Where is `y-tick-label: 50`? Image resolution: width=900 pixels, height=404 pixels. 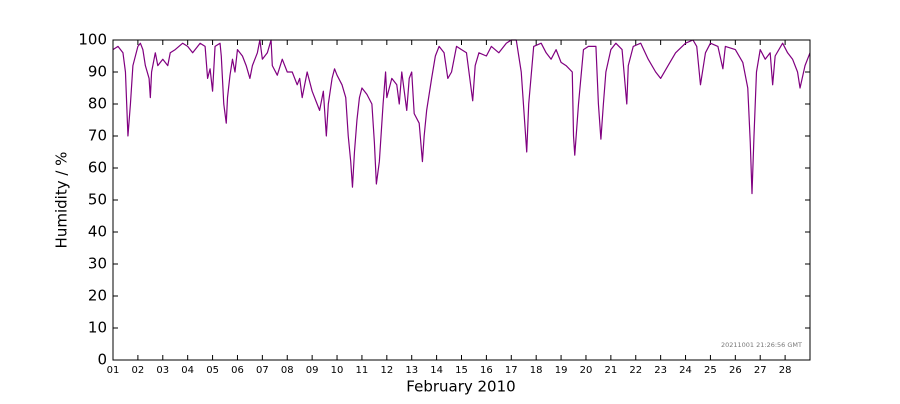 y-tick-label: 50 is located at coordinates (97, 200).